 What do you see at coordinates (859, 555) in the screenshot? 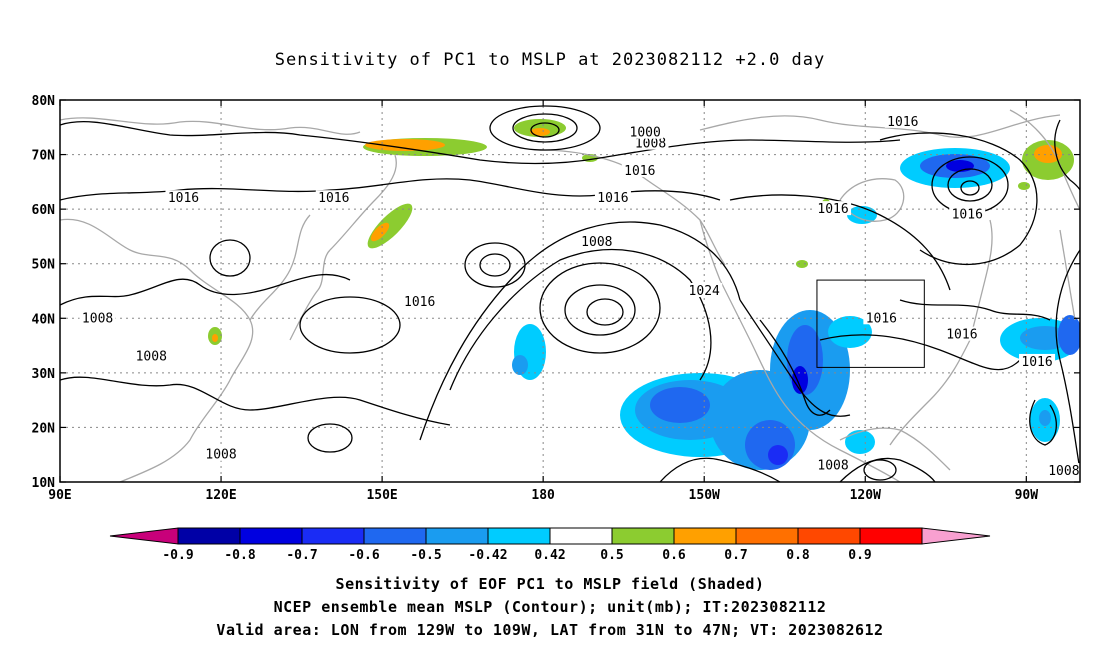
I see `colorbar-label: 0.9` at bounding box center [859, 555].